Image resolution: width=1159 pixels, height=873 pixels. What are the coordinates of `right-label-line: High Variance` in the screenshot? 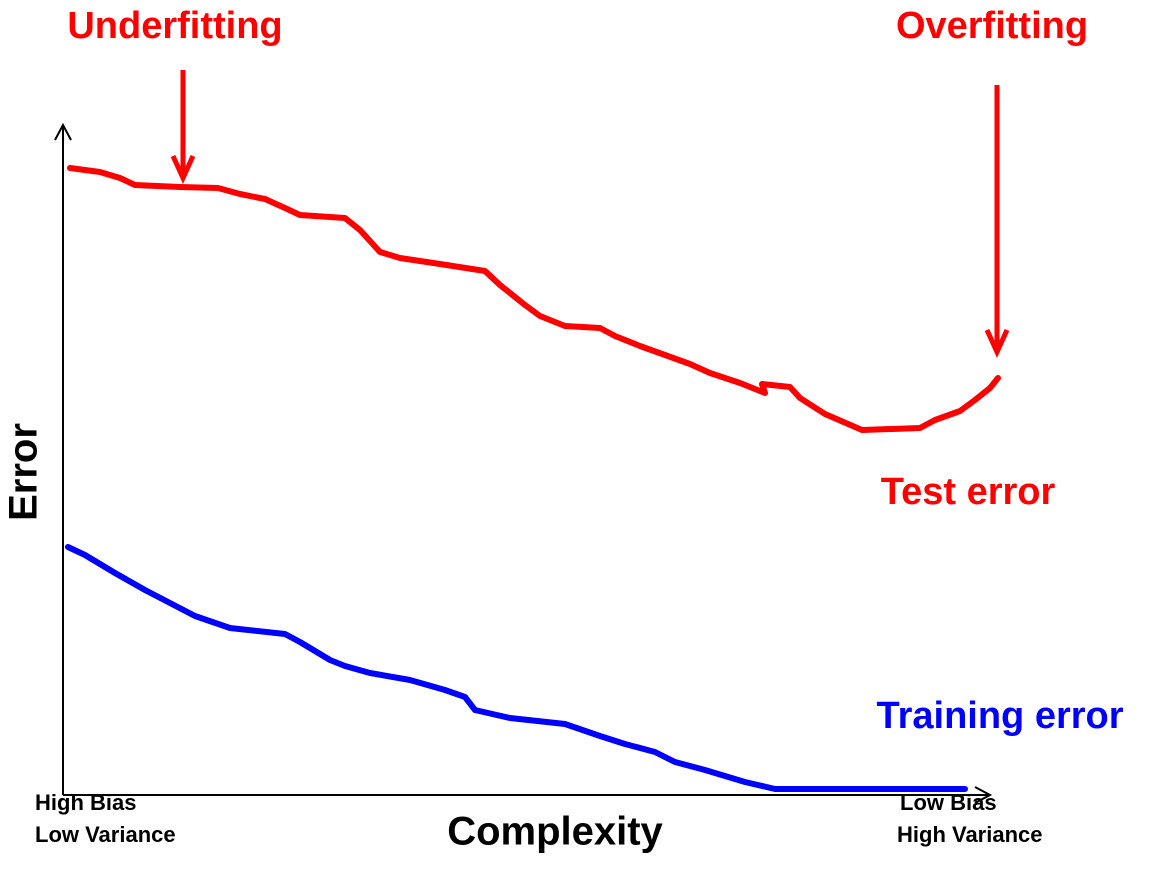 It's located at (970, 834).